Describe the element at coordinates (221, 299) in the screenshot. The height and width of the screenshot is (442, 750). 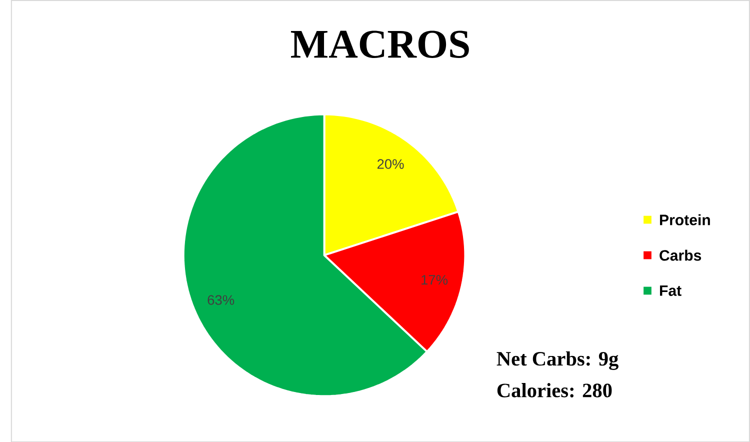
I see `data-label: 63%` at that location.